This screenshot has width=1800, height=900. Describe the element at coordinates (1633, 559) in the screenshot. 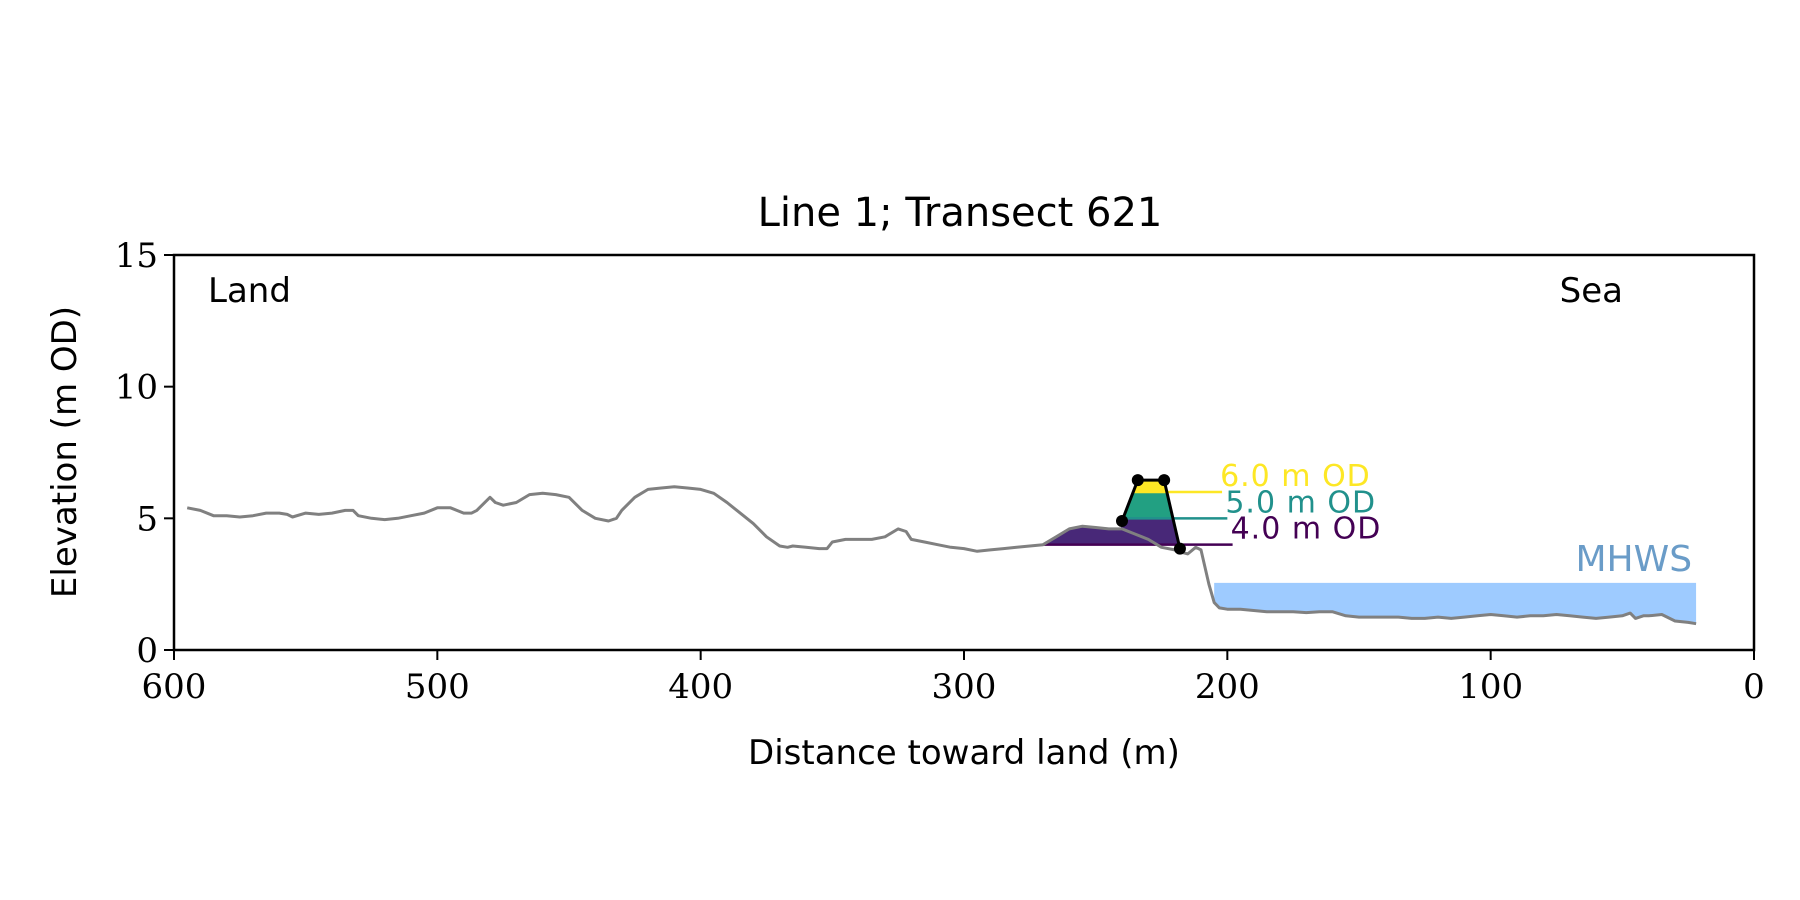

I see `mhws-label: MHWS` at that location.